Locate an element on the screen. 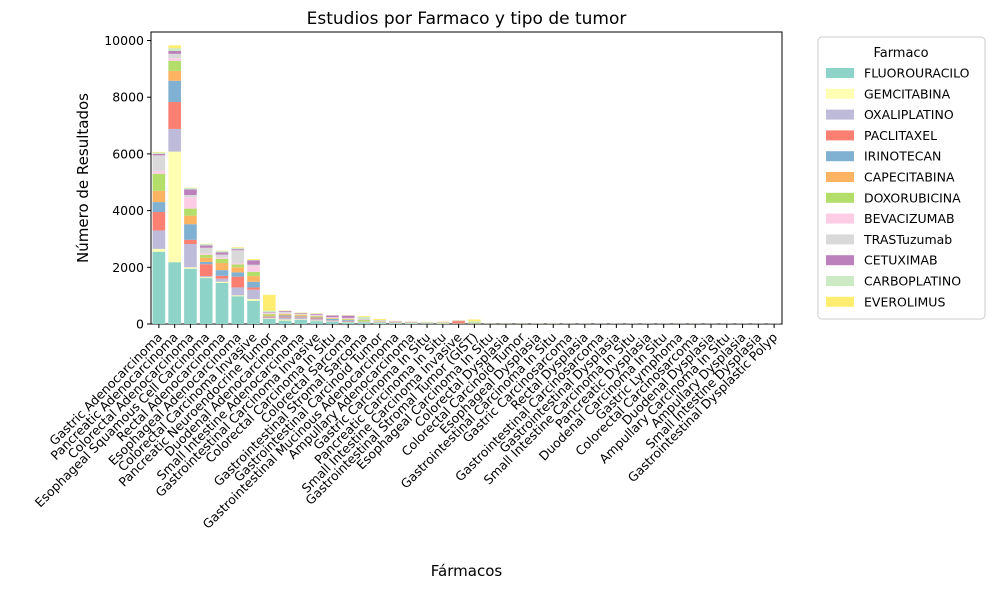  chart-title: Estudios por Farmaco y tipo de tumor is located at coordinates (467, 19).